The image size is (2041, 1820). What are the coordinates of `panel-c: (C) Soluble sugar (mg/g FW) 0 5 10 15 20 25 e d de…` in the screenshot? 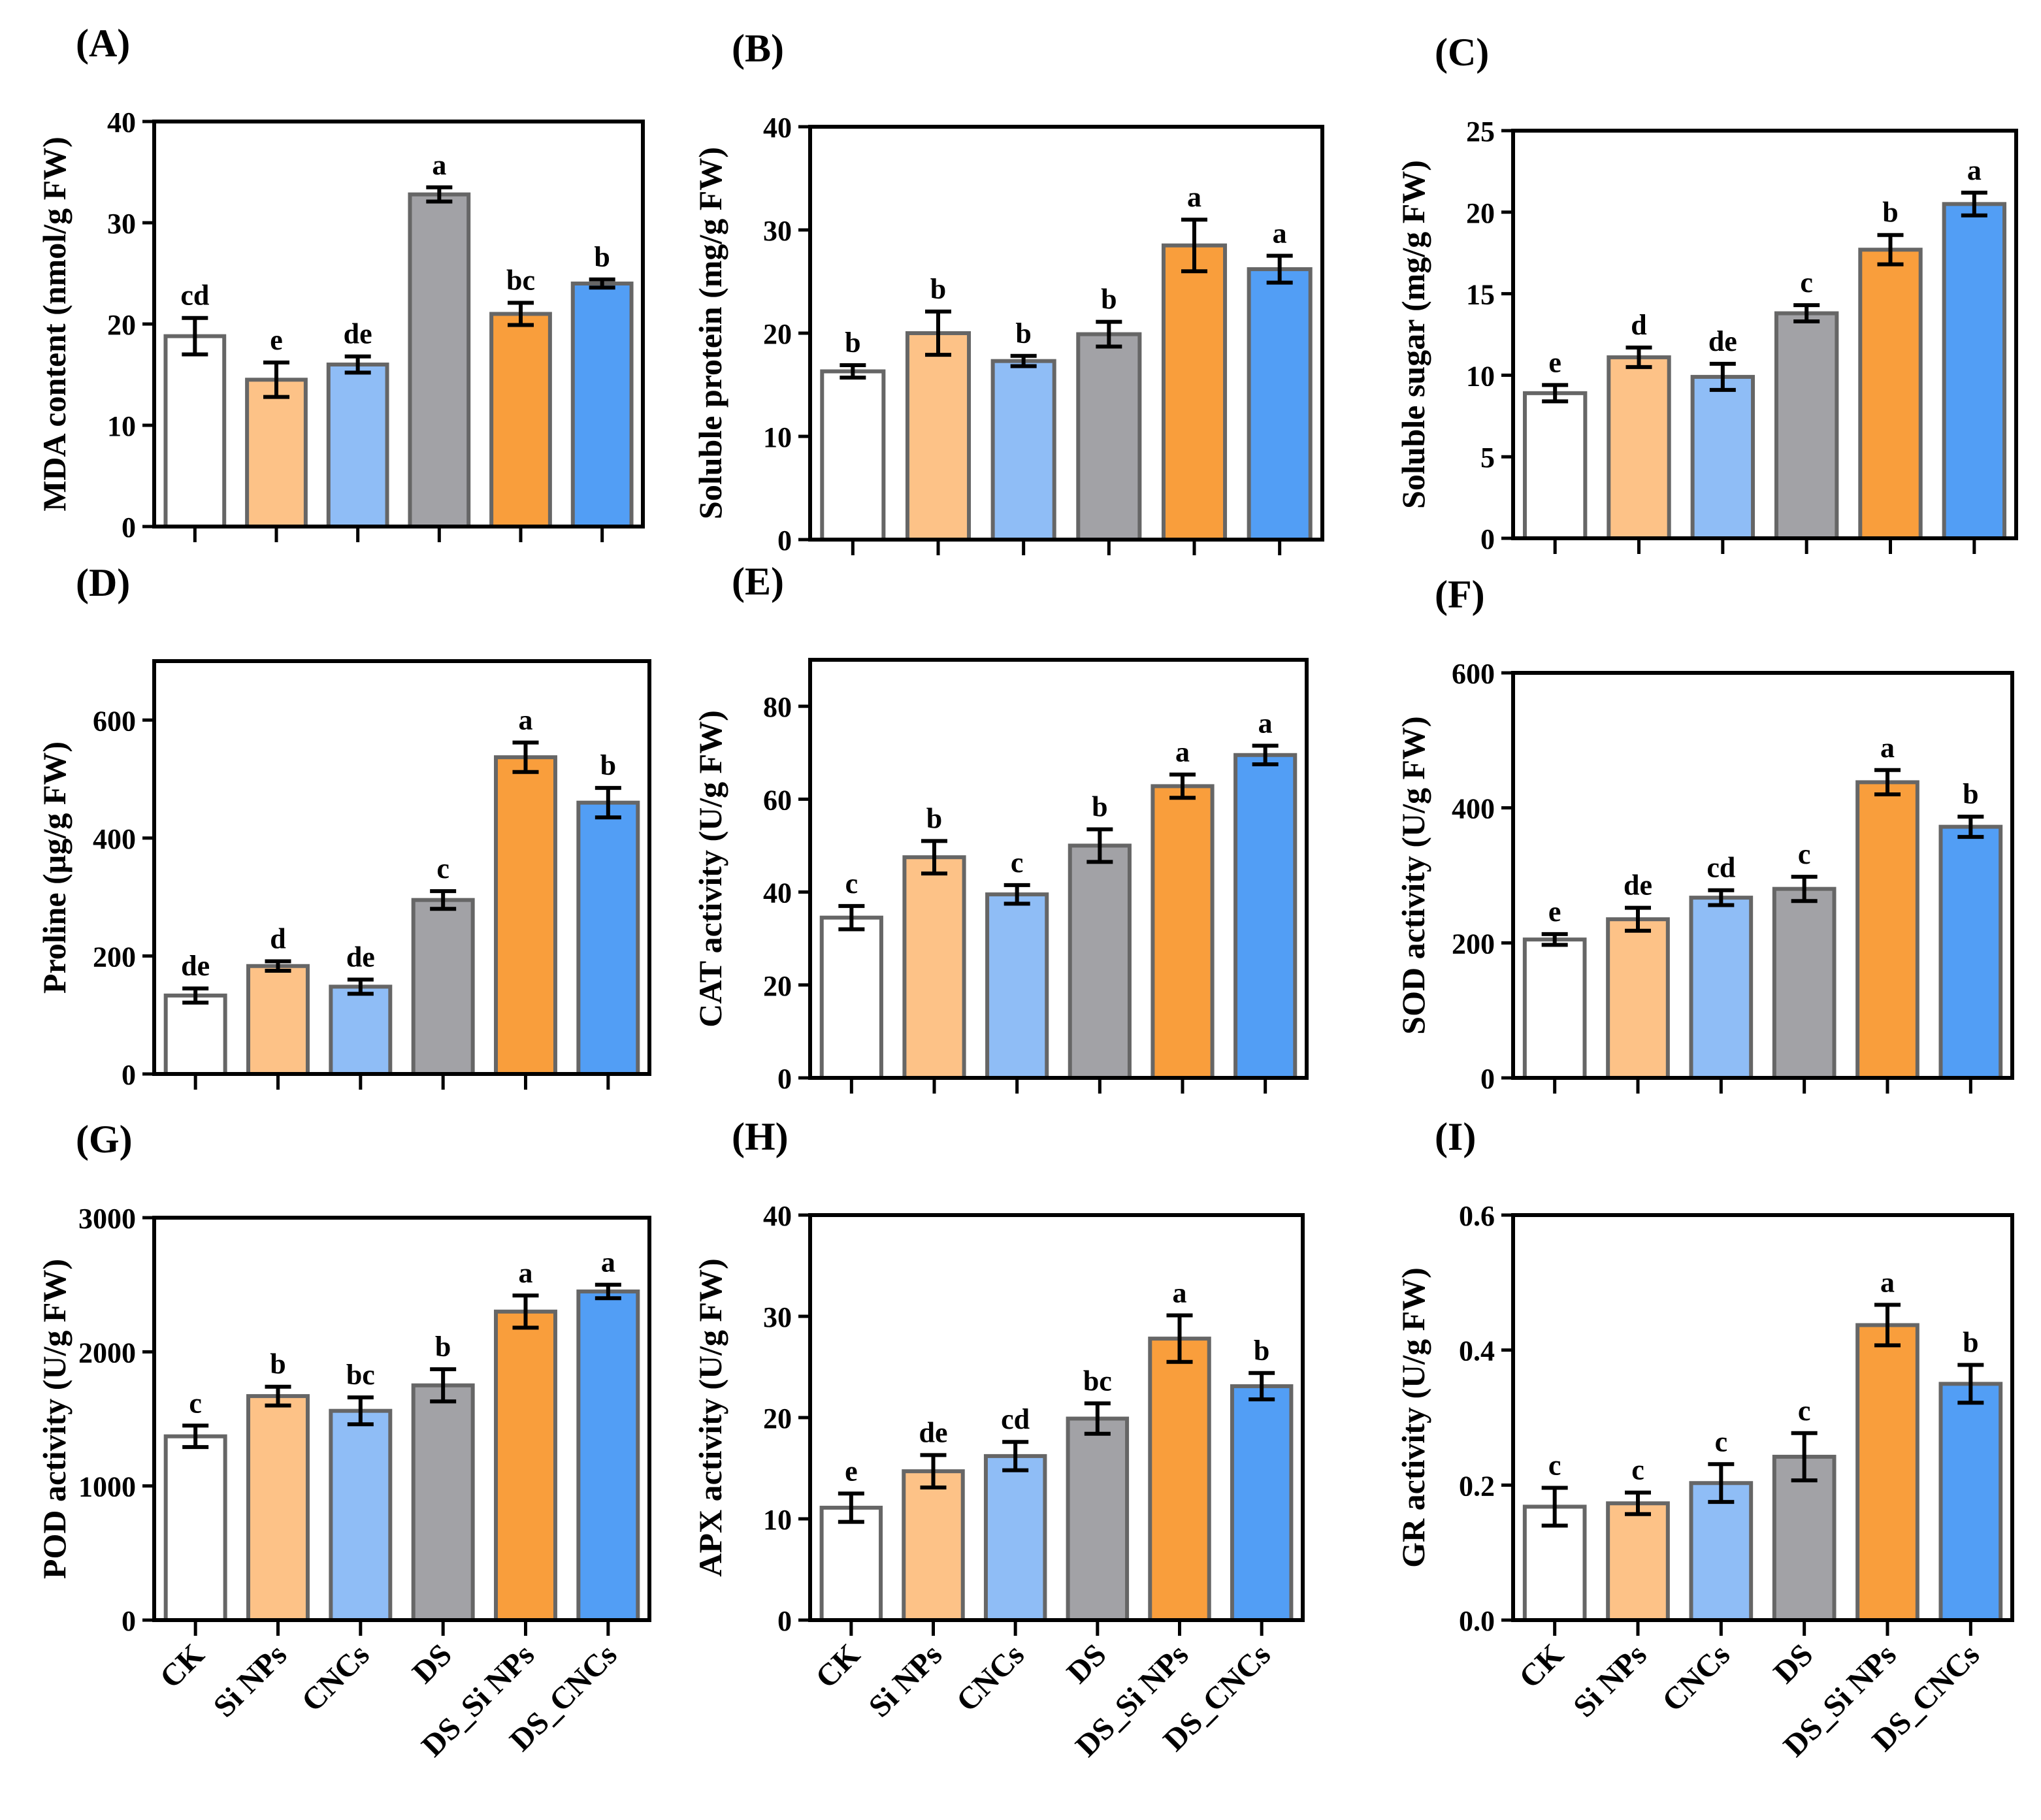 It's located at (1706, 293).